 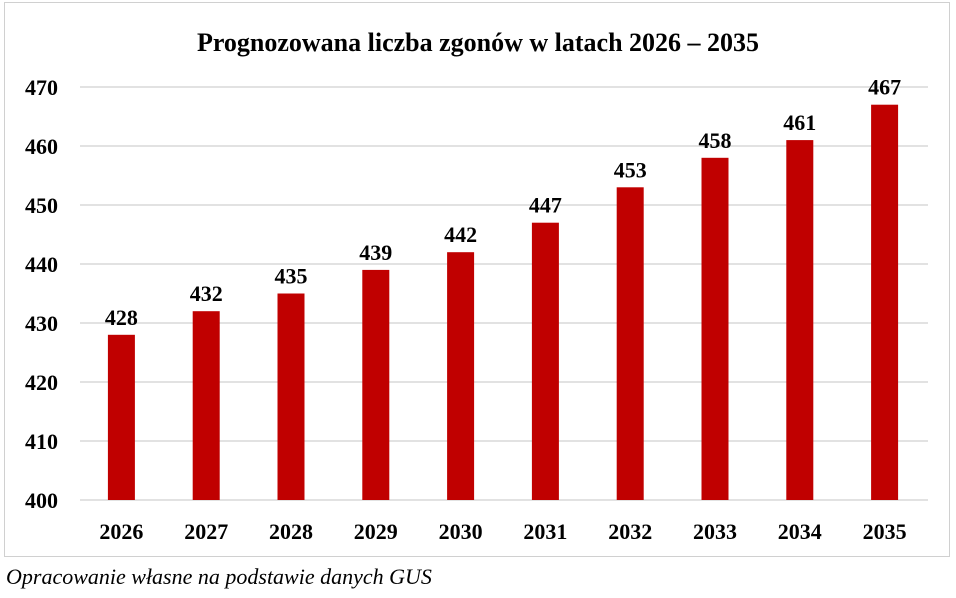 What do you see at coordinates (376, 531) in the screenshot?
I see `x-tick-label: 2029` at bounding box center [376, 531].